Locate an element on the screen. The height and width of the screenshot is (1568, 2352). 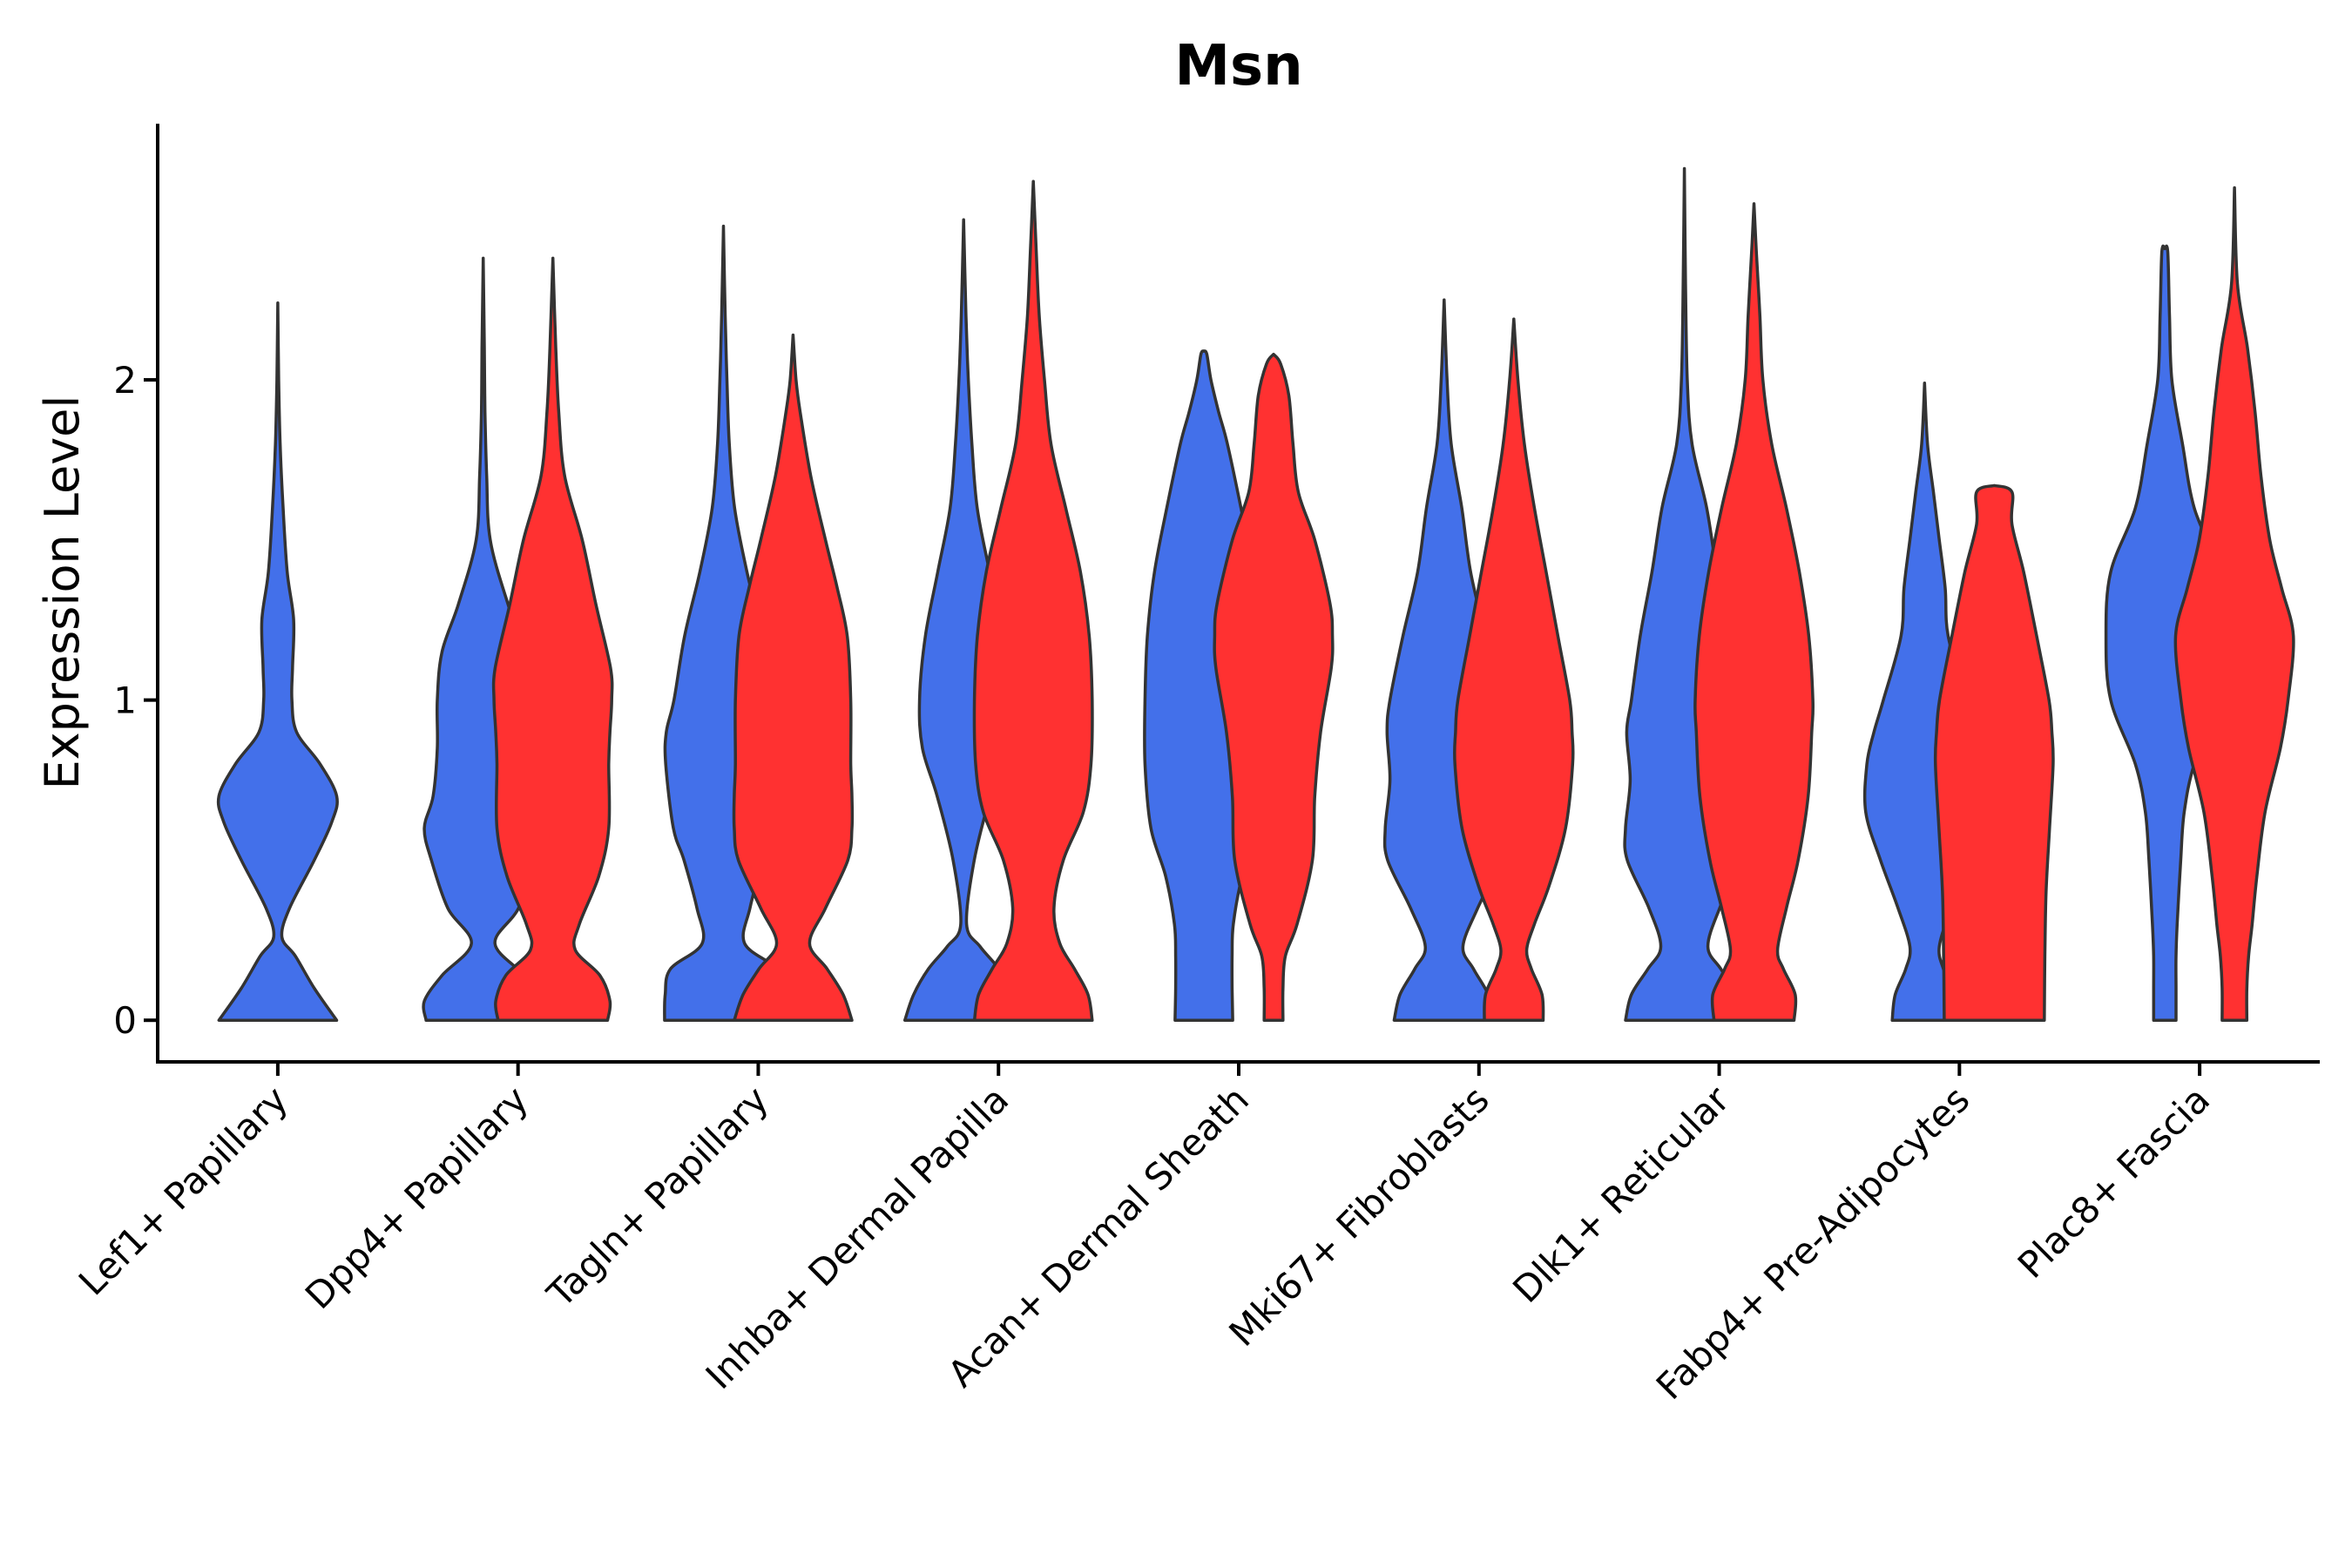
x-tick-label: Dlk1+ Reticular is located at coordinates (1621, 1194).